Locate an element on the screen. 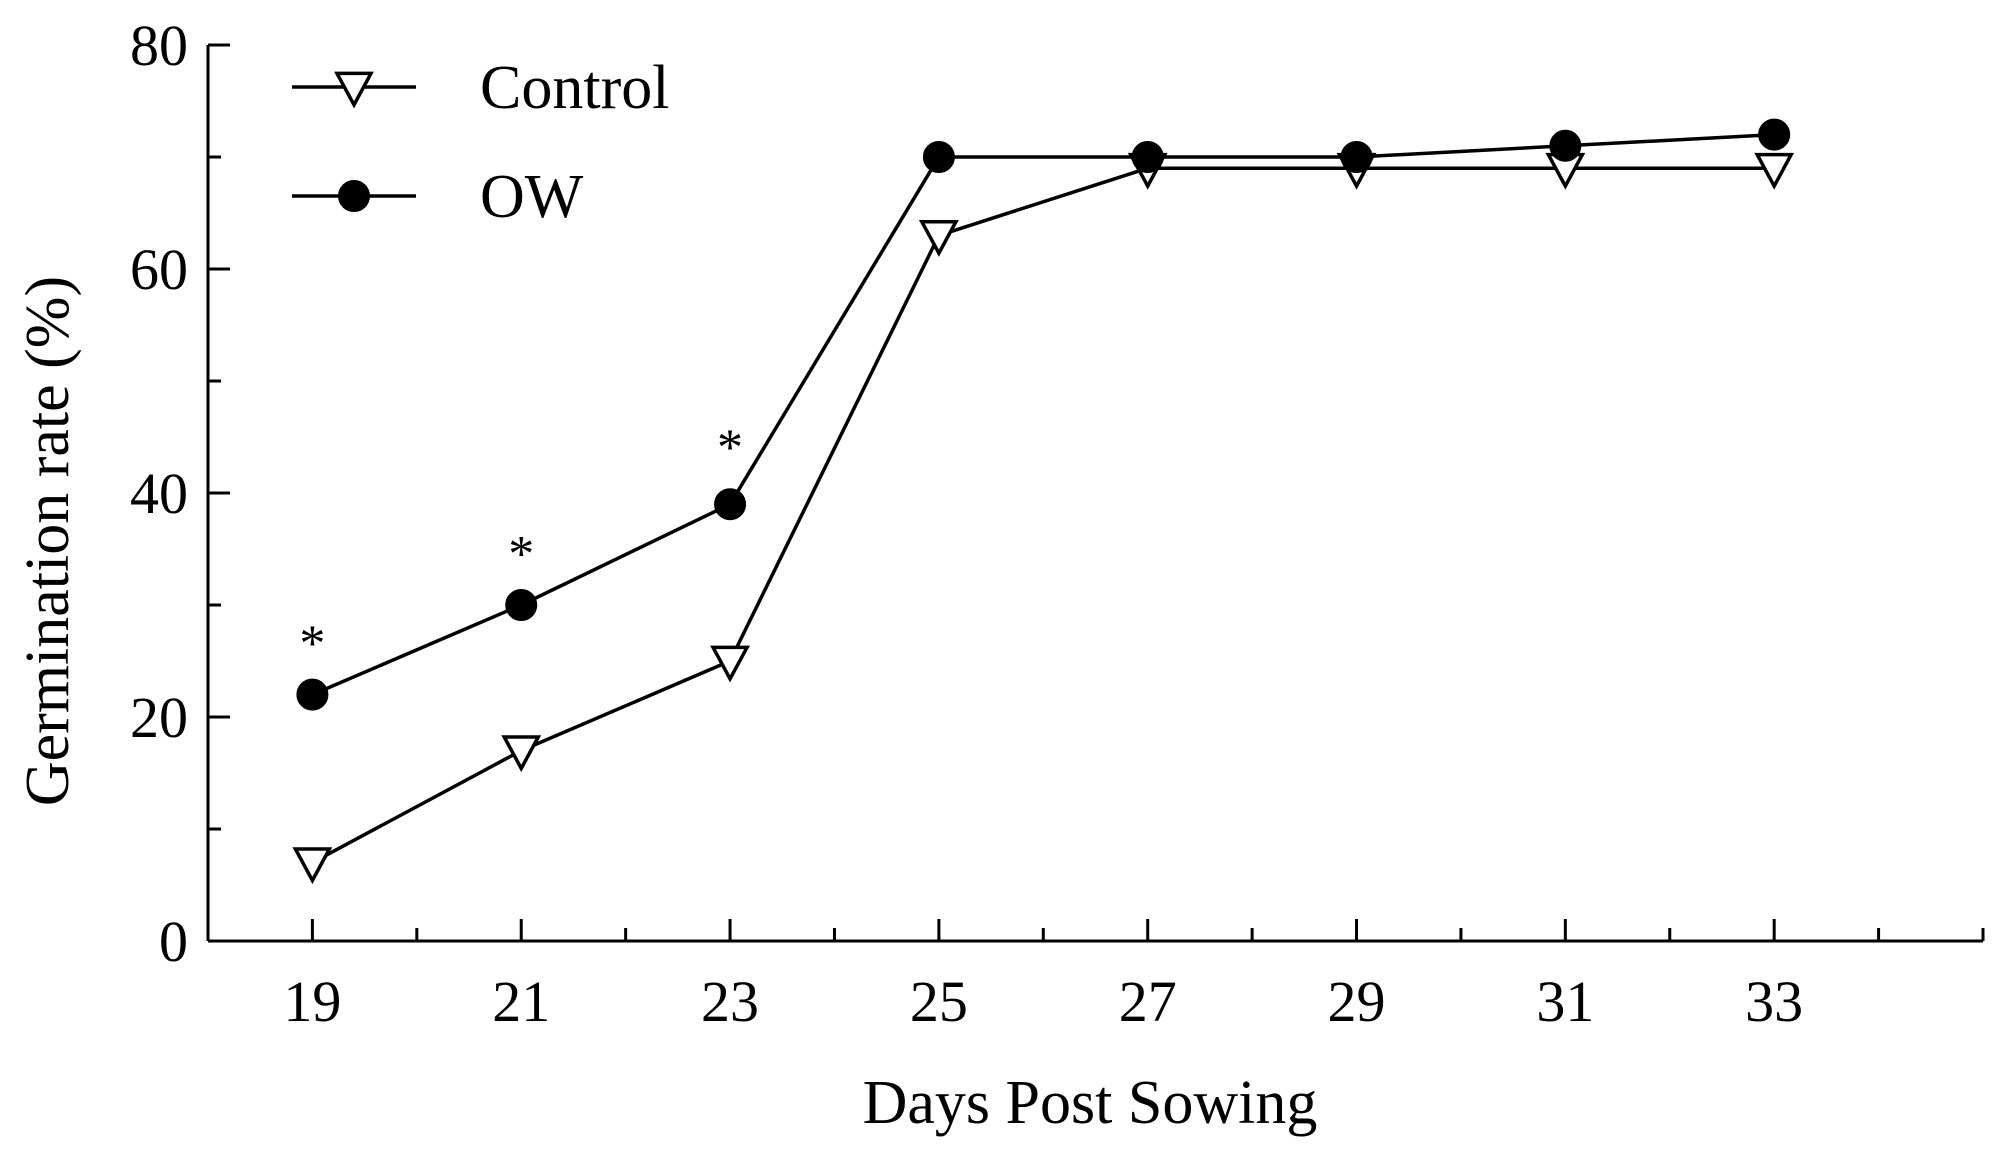 The height and width of the screenshot is (1167, 2007). x-tick-label: 29 is located at coordinates (1357, 1001).